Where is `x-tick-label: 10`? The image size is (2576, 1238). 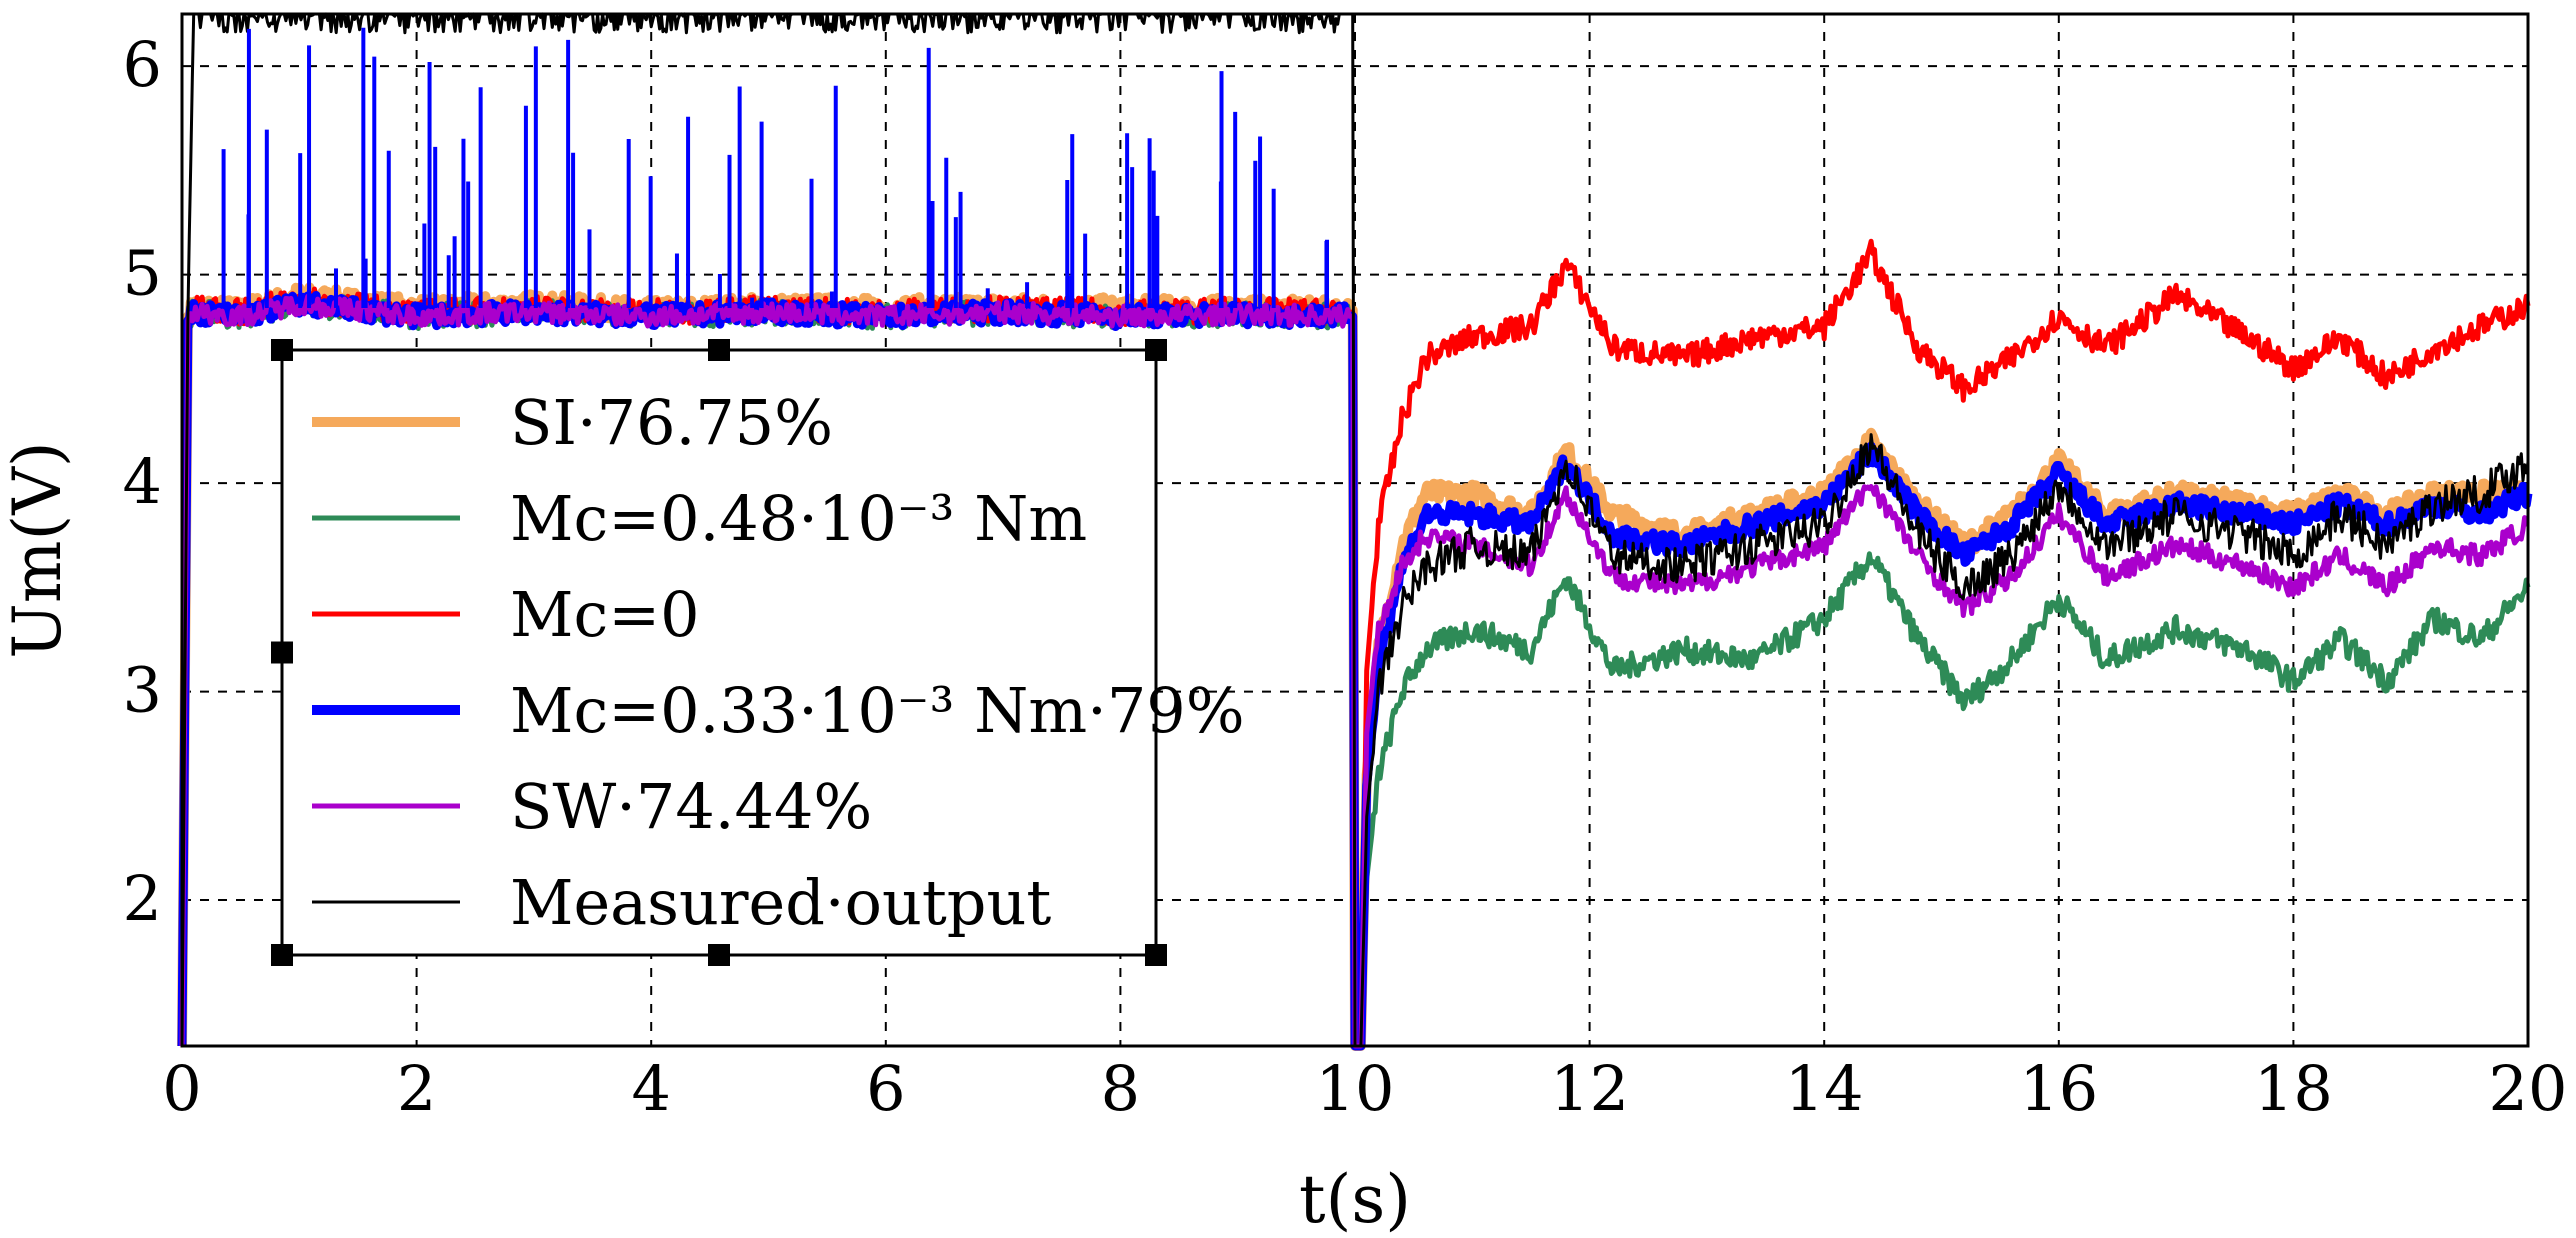 x-tick-label: 10 is located at coordinates (1355, 1088).